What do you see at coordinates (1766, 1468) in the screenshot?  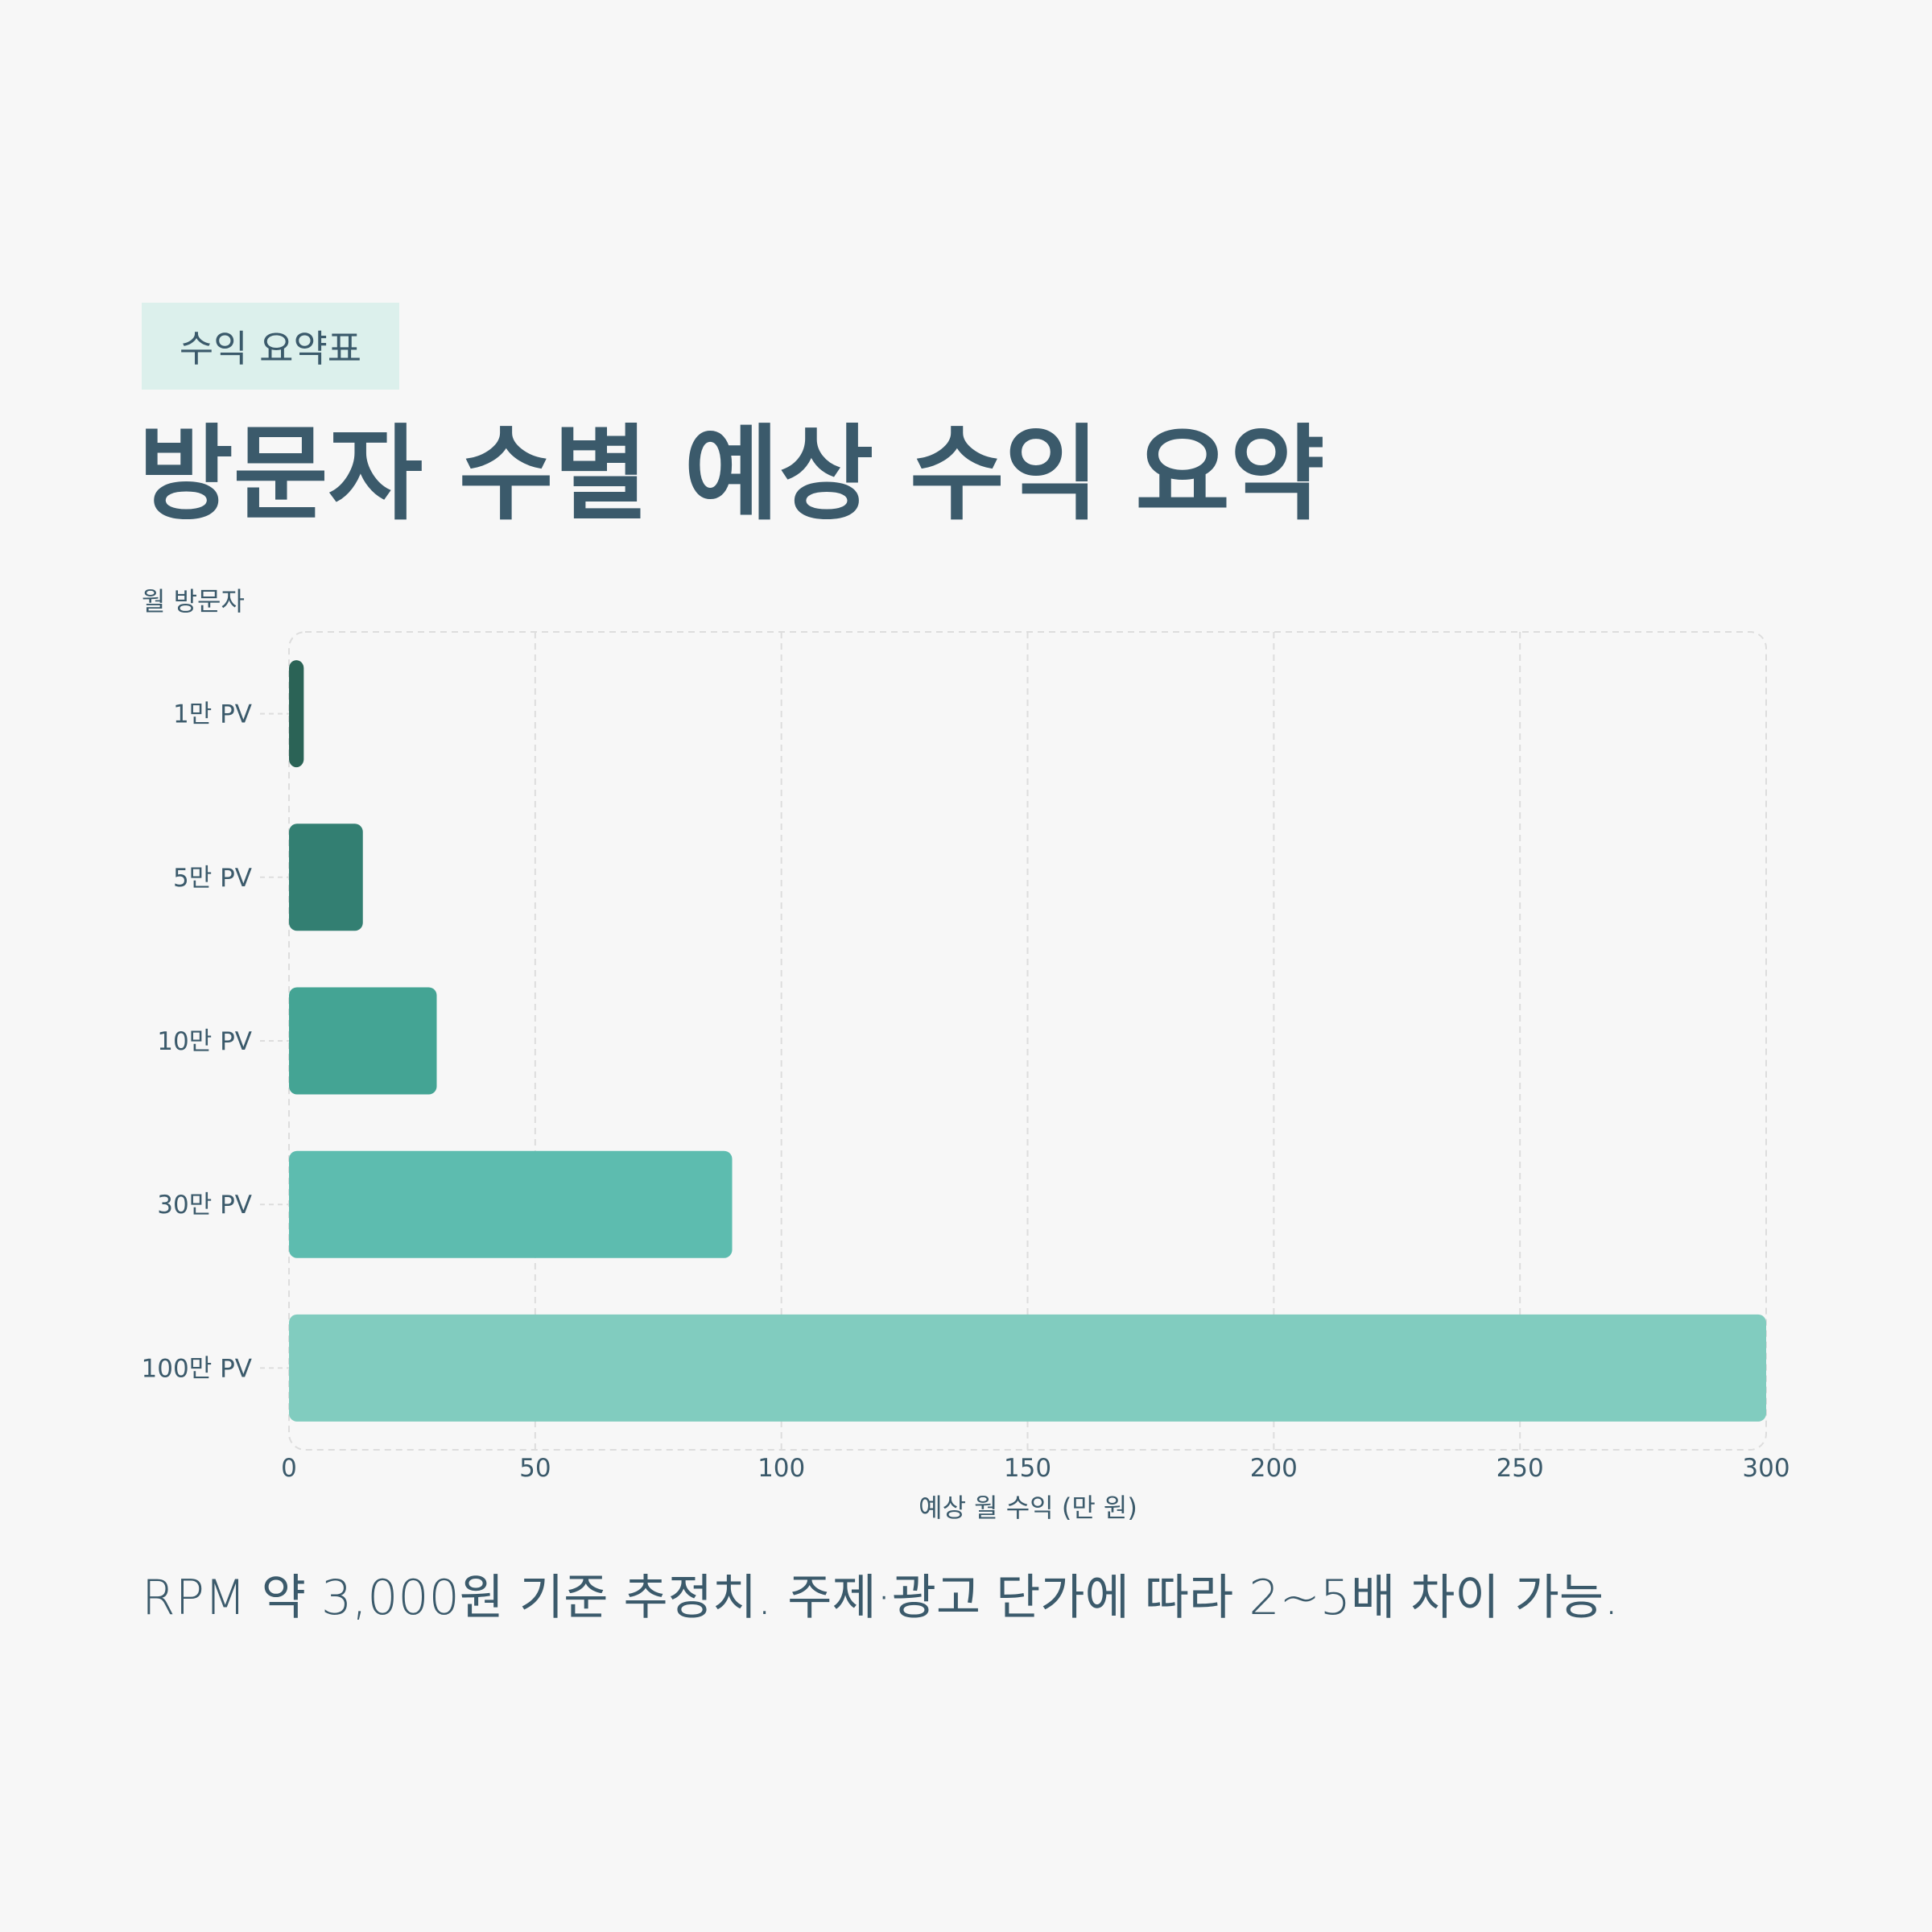 I see `x-tick-label: 300` at bounding box center [1766, 1468].